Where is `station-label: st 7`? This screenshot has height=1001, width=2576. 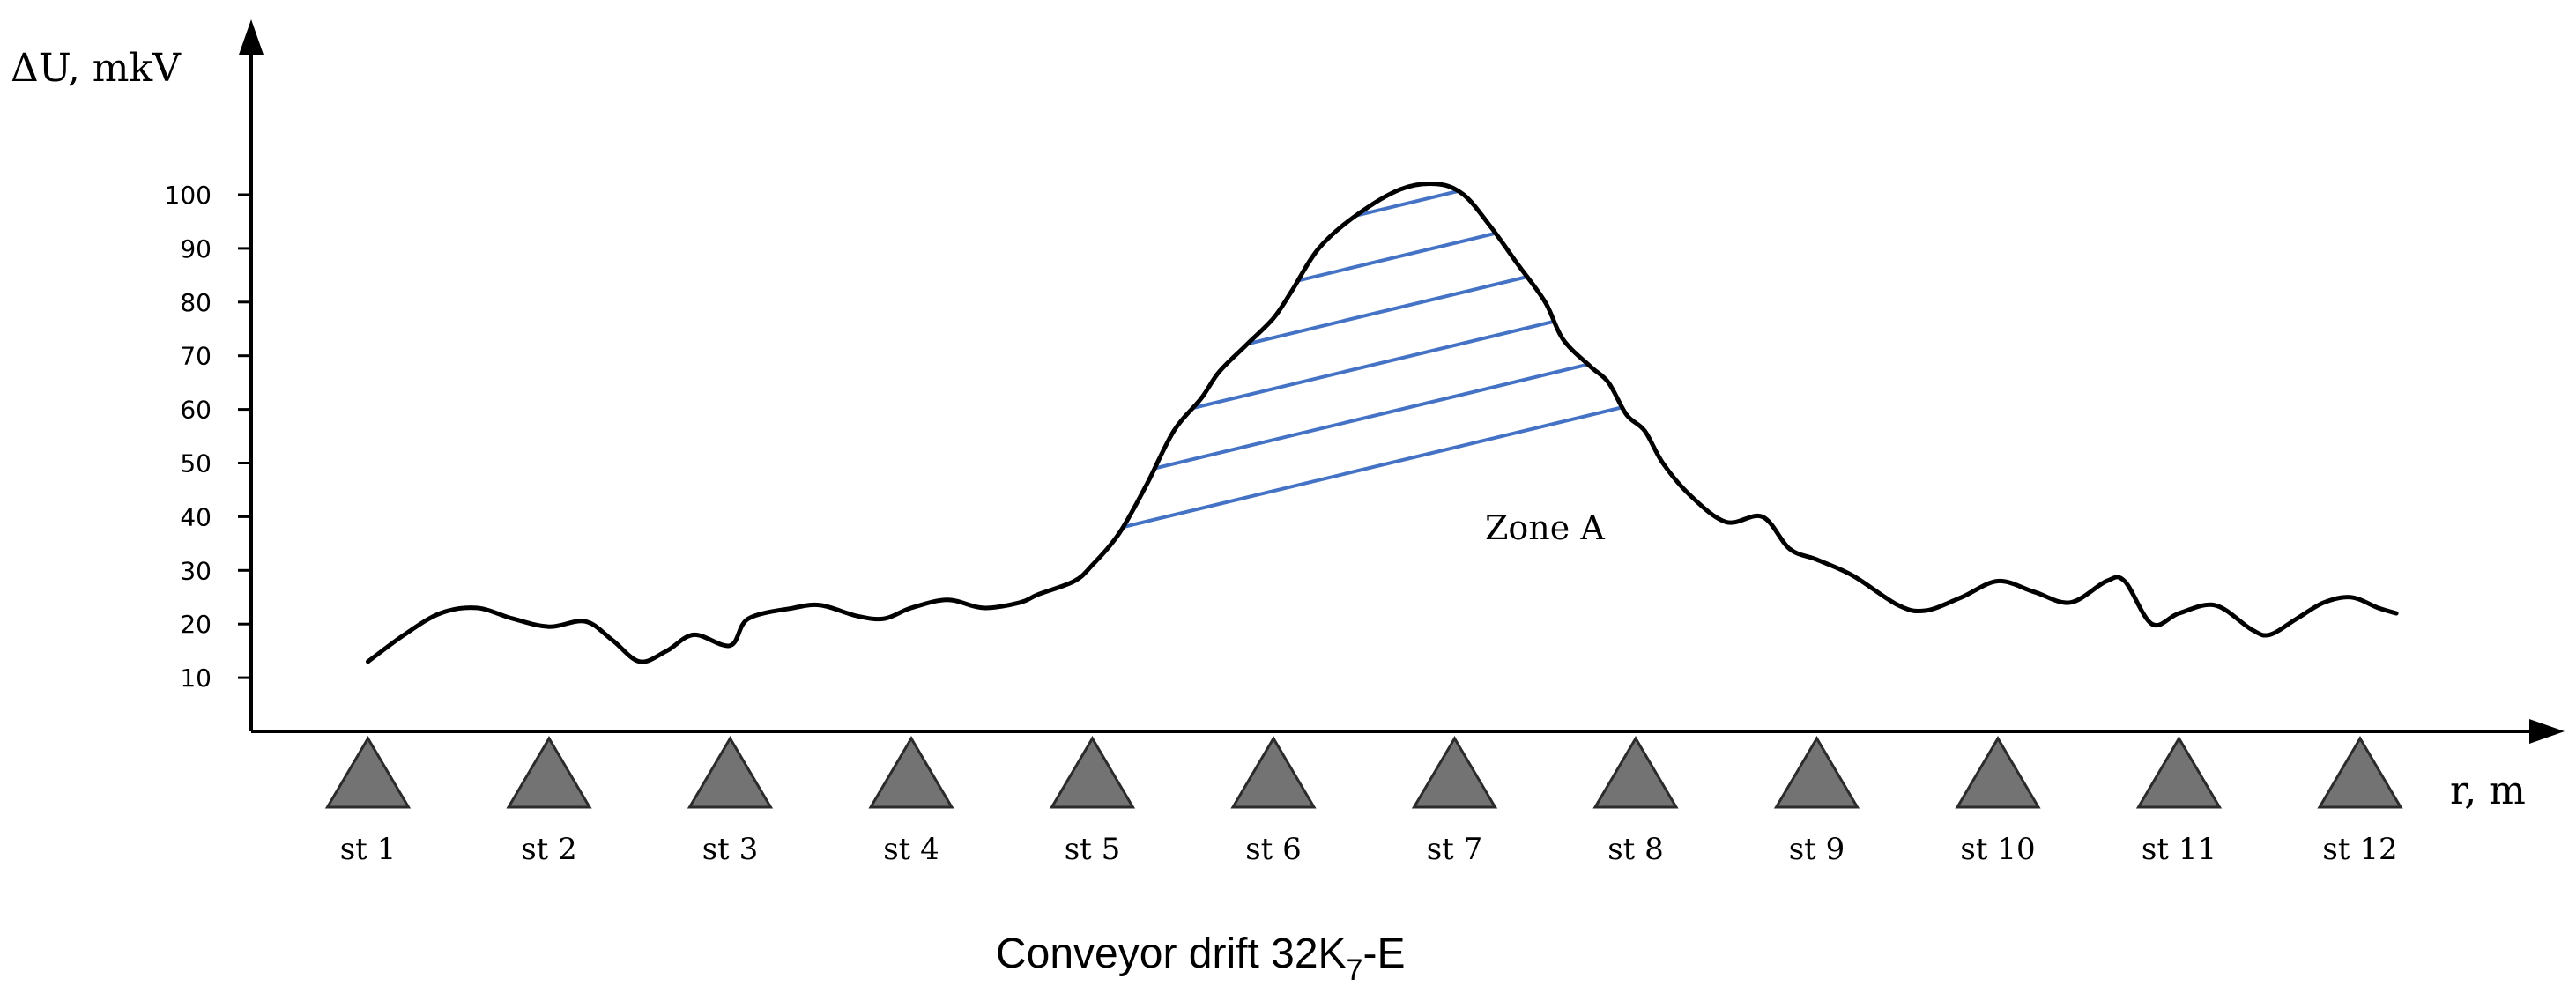
station-label: st 7 is located at coordinates (1455, 849).